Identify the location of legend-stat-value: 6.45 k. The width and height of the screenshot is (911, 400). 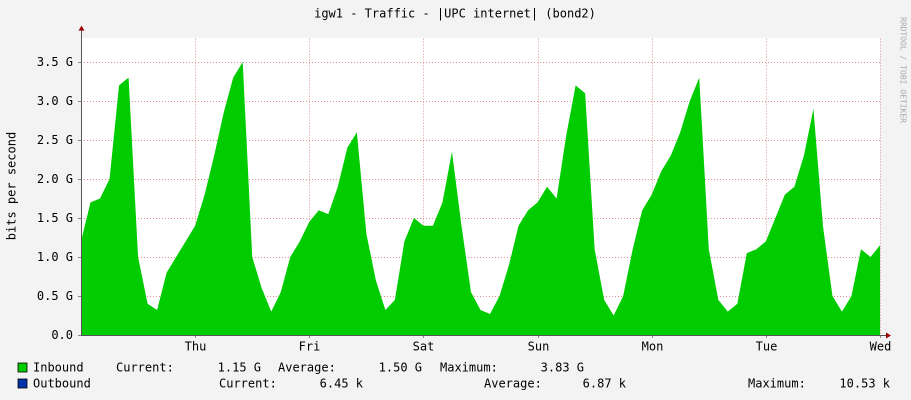
(342, 384).